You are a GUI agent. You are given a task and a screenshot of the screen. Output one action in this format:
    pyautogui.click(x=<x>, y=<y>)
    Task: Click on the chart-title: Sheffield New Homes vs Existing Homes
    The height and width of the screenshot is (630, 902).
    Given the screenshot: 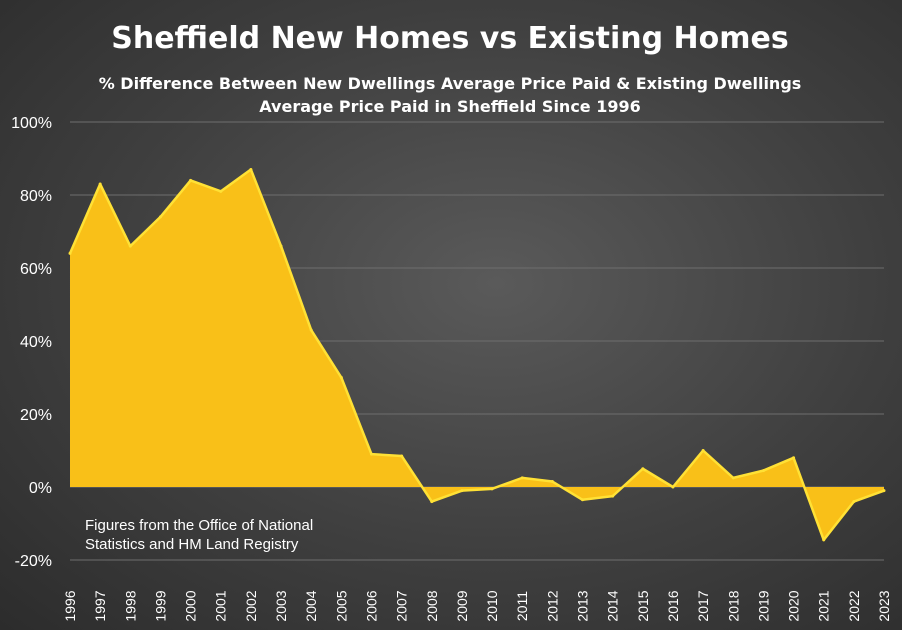 What is the action you would take?
    pyautogui.click(x=449, y=38)
    